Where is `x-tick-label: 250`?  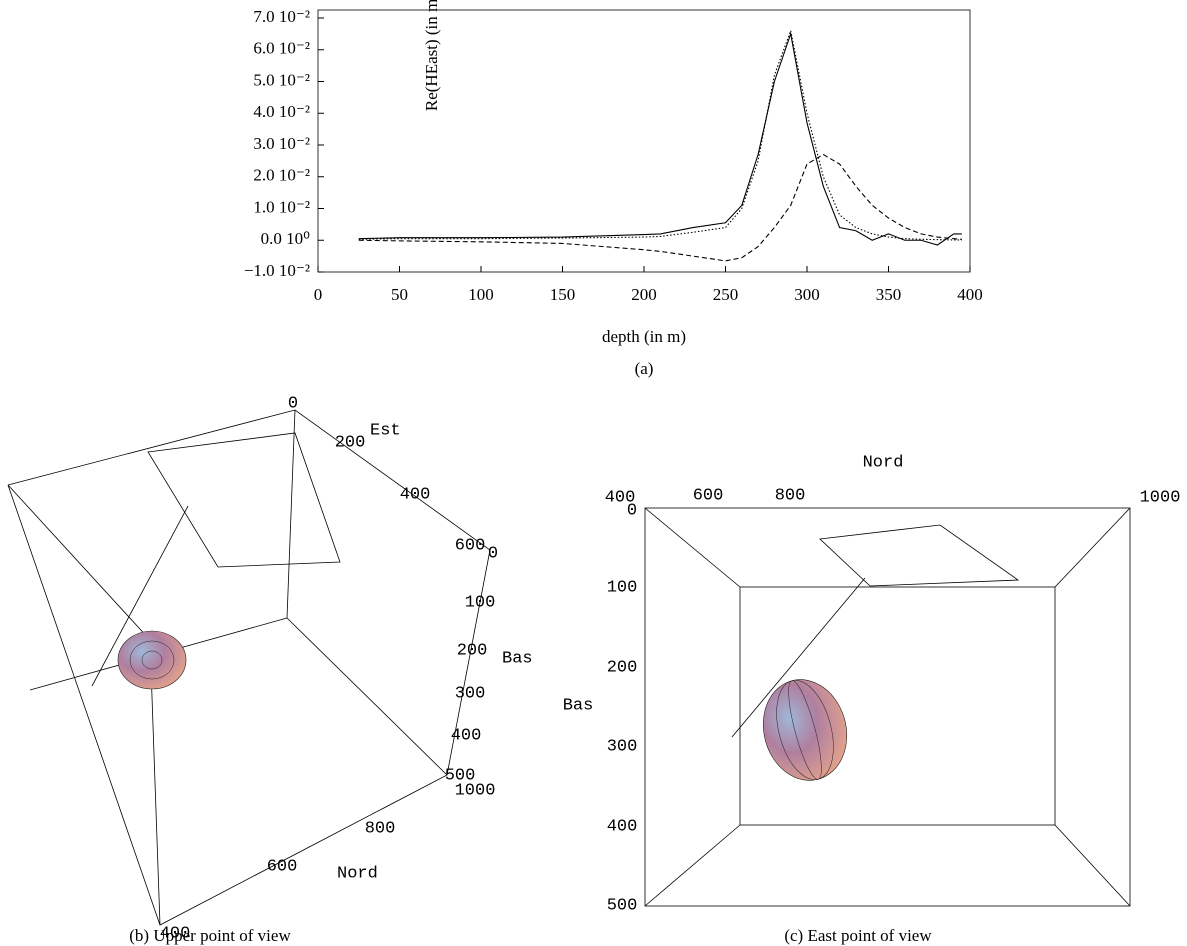 x-tick-label: 250 is located at coordinates (726, 294).